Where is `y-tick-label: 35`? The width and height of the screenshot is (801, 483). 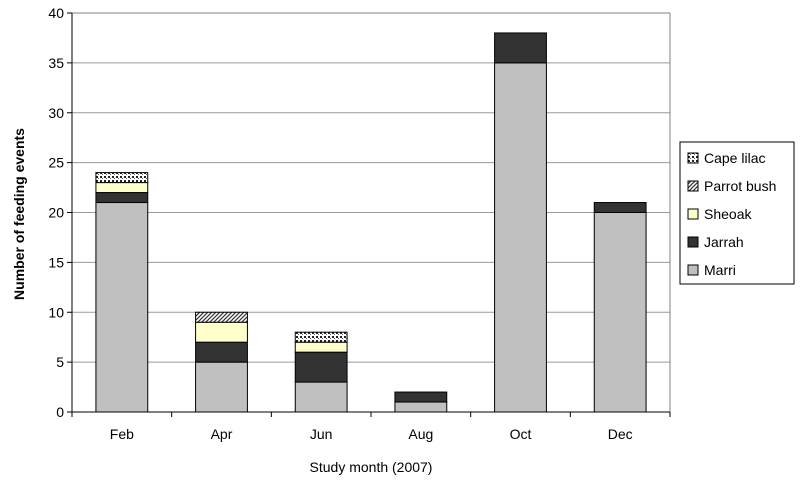
y-tick-label: 35 is located at coordinates (56, 63).